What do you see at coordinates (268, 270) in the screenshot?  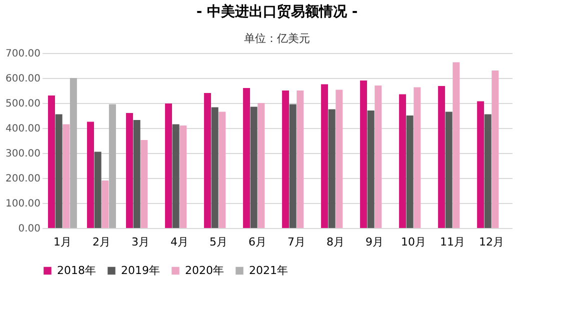 I see `legend-label: 2021年` at bounding box center [268, 270].